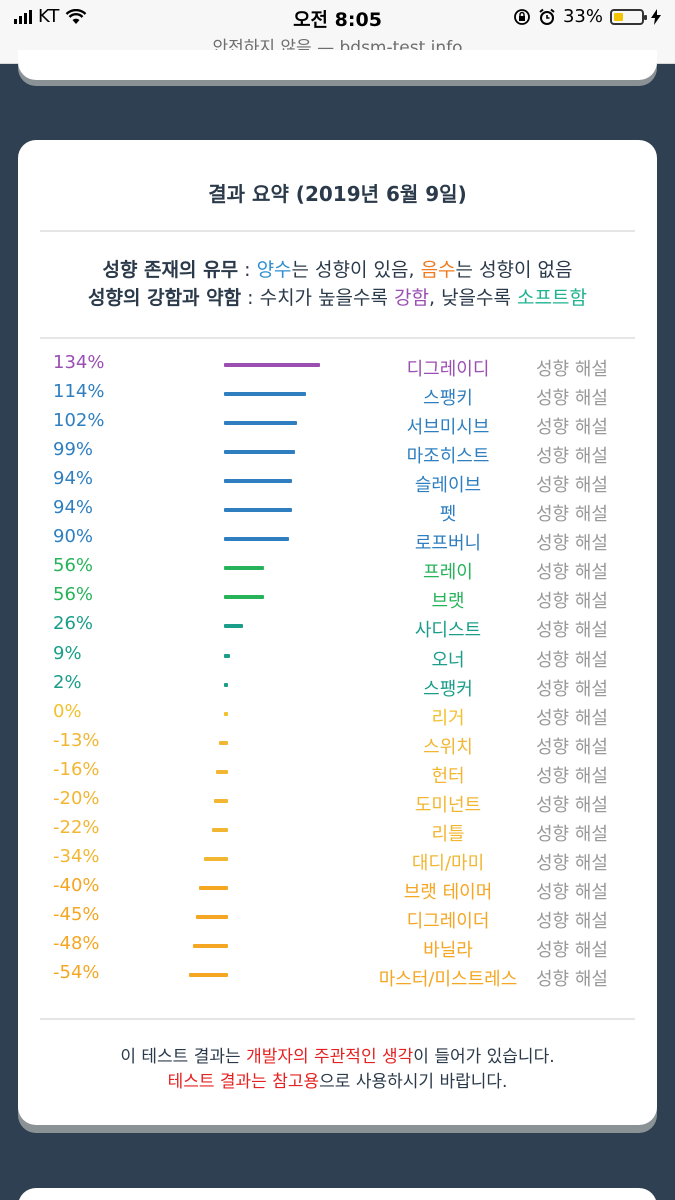 This screenshot has width=675, height=1200. Describe the element at coordinates (76, 885) in the screenshot. I see `result-percent: -40%` at that location.